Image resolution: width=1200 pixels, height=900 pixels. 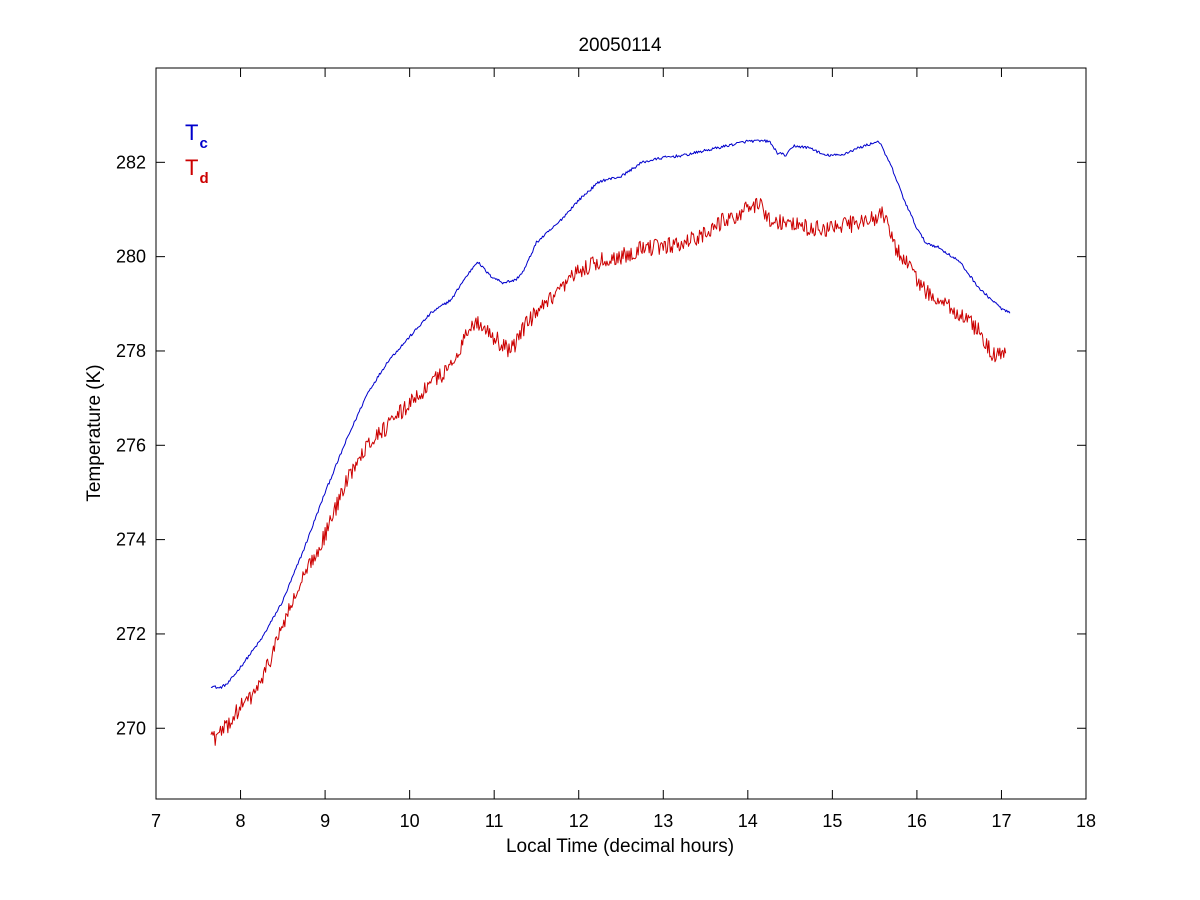 What do you see at coordinates (196, 136) in the screenshot?
I see `legend-entry-tc: Tc` at bounding box center [196, 136].